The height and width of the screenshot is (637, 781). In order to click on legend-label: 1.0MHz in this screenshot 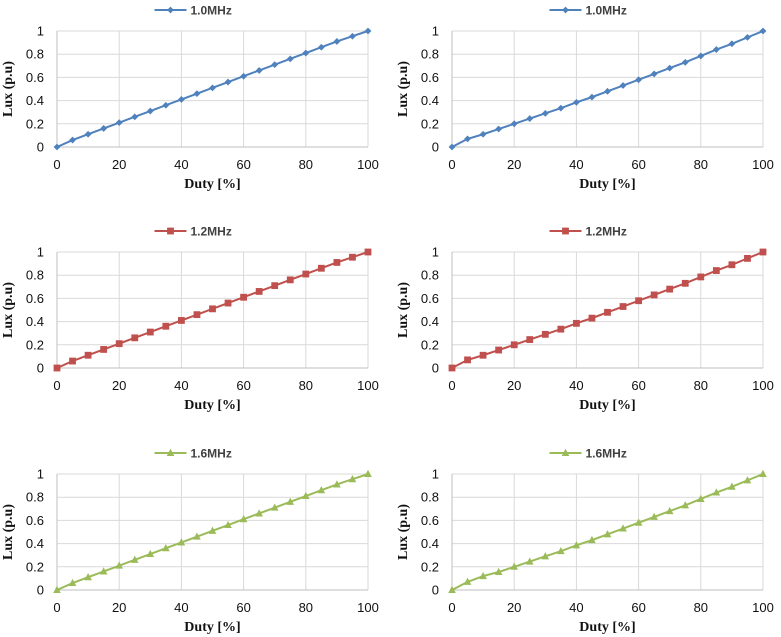, I will do `click(606, 11)`.